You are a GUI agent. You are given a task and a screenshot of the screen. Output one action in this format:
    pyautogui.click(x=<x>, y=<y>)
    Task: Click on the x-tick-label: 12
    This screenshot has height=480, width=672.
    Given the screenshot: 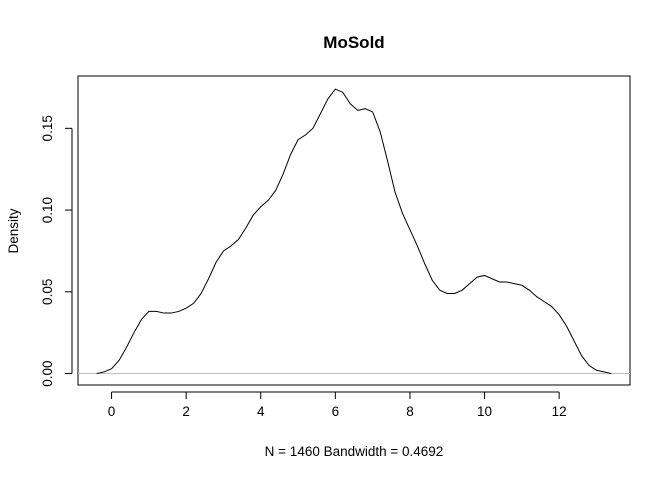 What is the action you would take?
    pyautogui.click(x=559, y=411)
    